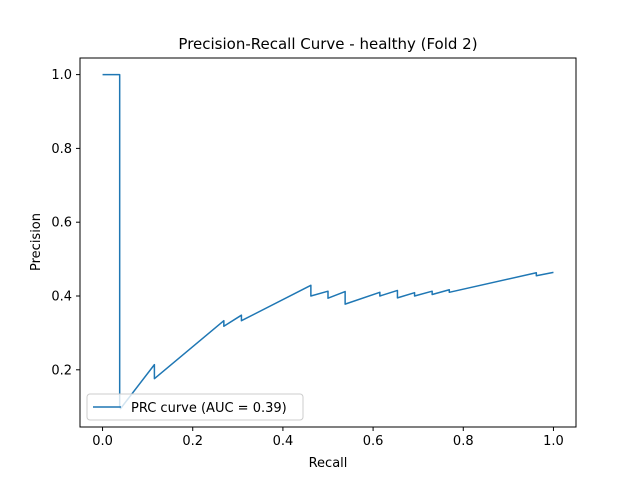 This screenshot has width=640, height=480. Describe the element at coordinates (61, 149) in the screenshot. I see `y-tick-label: 0.8` at that location.